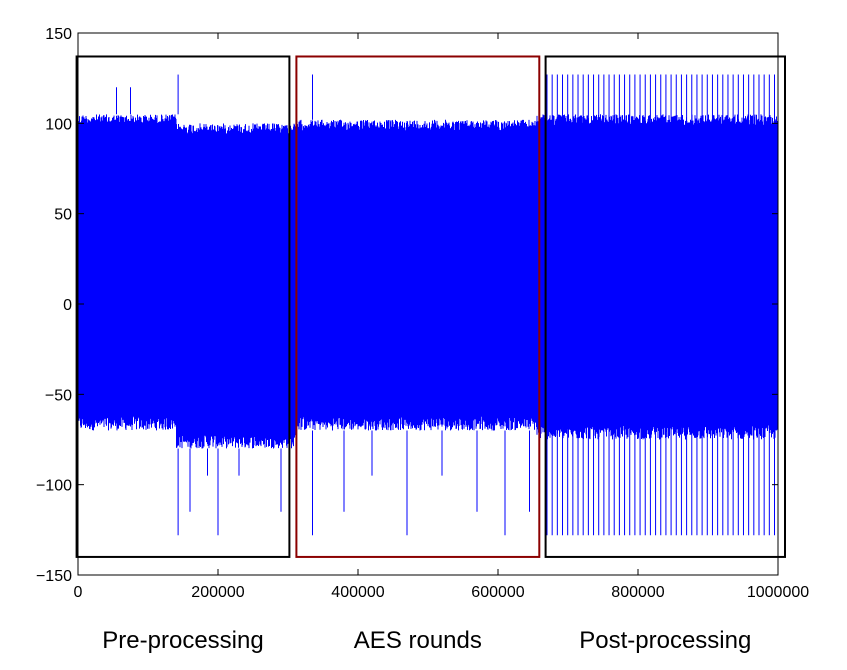 The width and height of the screenshot is (847, 670). Describe the element at coordinates (665, 640) in the screenshot. I see `phase-label: Post-processing` at that location.